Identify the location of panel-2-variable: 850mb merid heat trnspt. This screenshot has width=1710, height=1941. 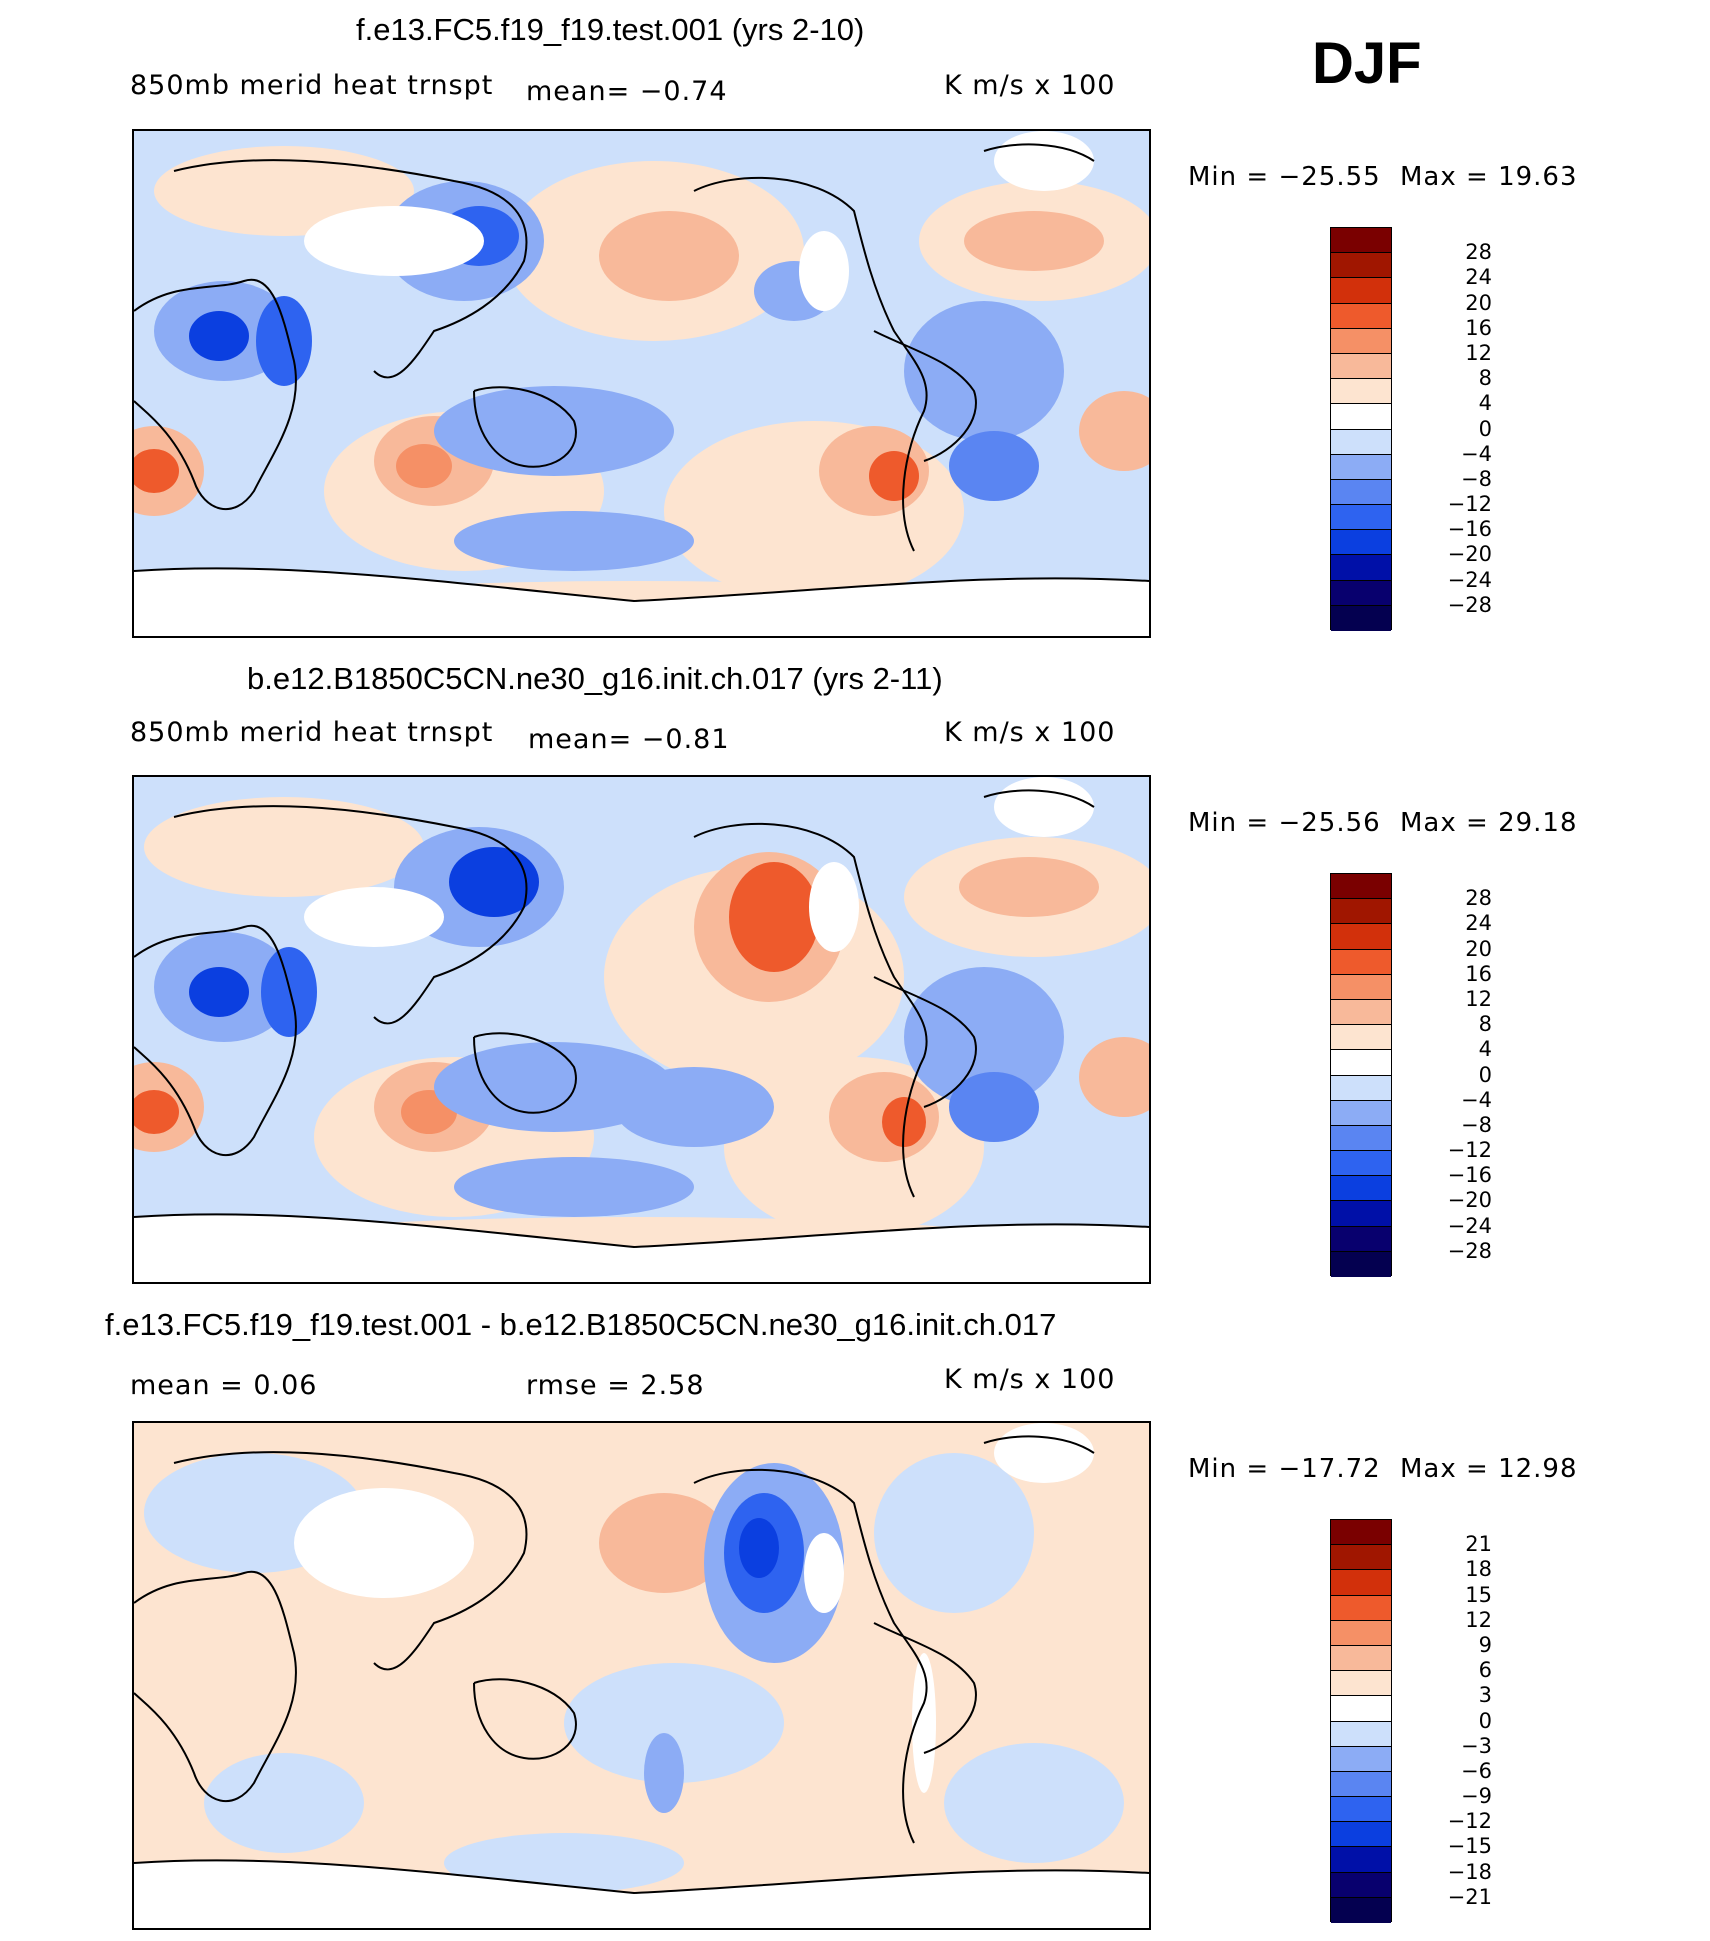
(312, 732).